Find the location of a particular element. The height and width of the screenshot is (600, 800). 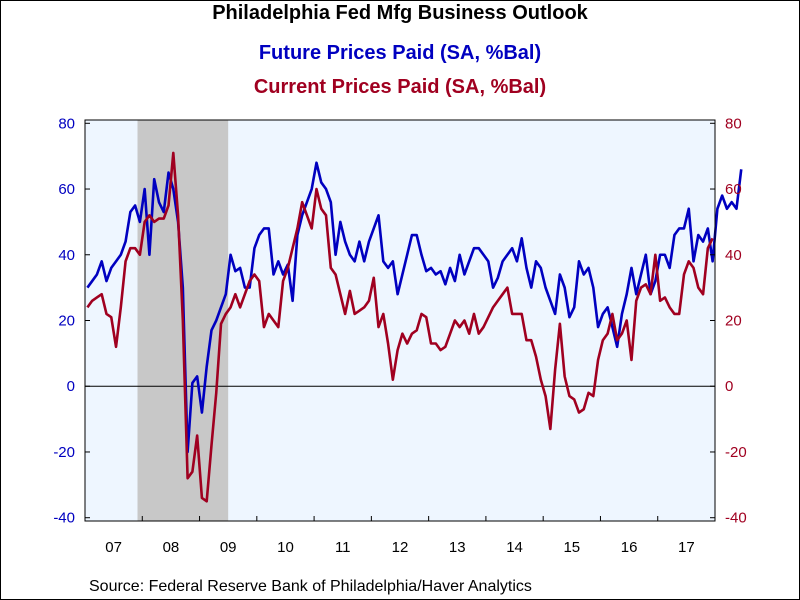

y-left-tick-label: 40 is located at coordinates (66, 255).